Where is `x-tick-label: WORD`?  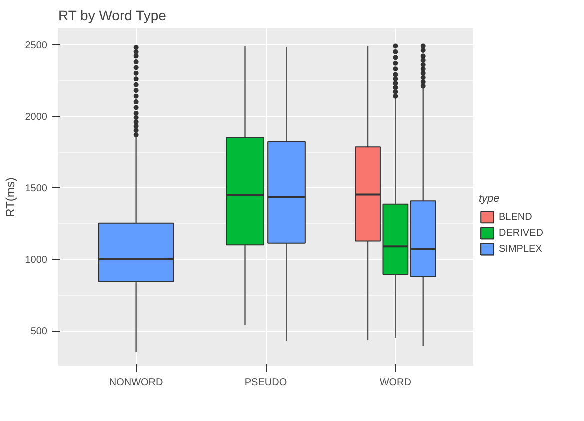
x-tick-label: WORD is located at coordinates (396, 383).